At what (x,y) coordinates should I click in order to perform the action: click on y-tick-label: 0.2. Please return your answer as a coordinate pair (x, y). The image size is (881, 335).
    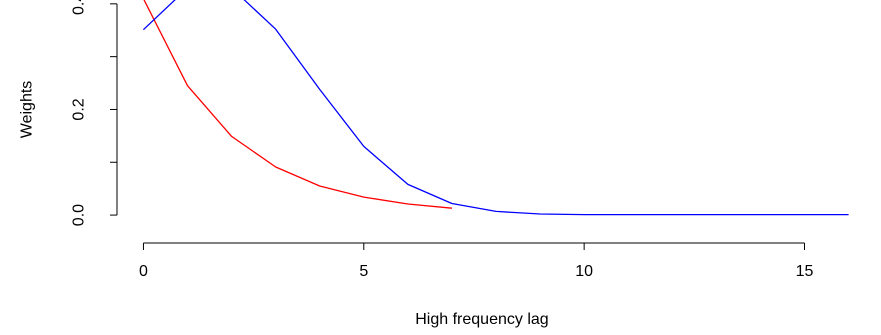
    Looking at the image, I should click on (79, 109).